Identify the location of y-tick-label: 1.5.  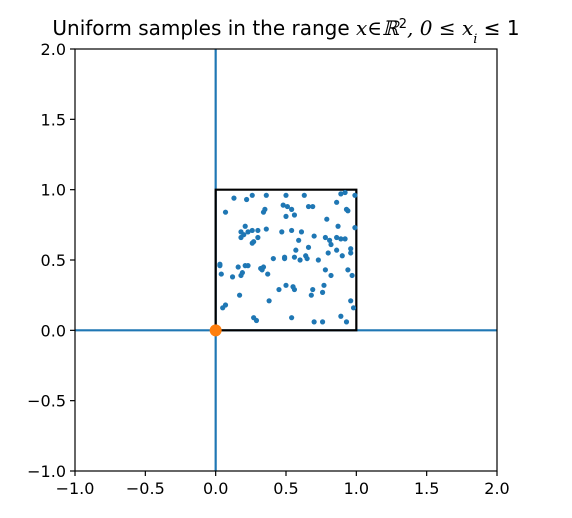
(53, 119).